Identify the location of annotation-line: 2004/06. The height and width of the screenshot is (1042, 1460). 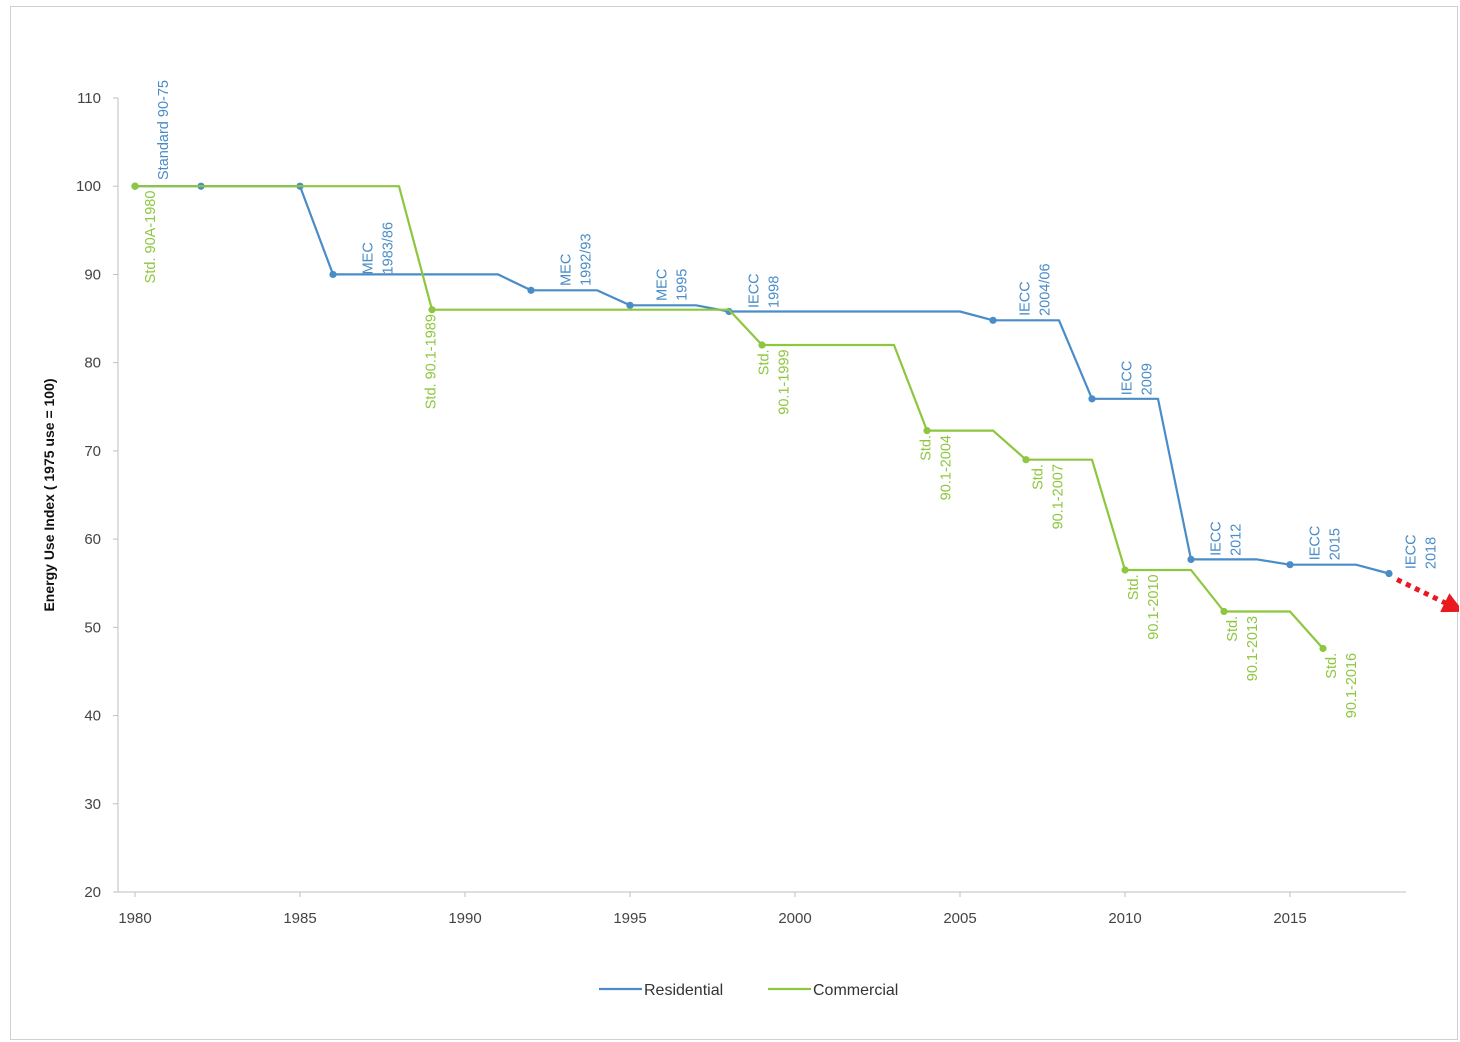
(1045, 289).